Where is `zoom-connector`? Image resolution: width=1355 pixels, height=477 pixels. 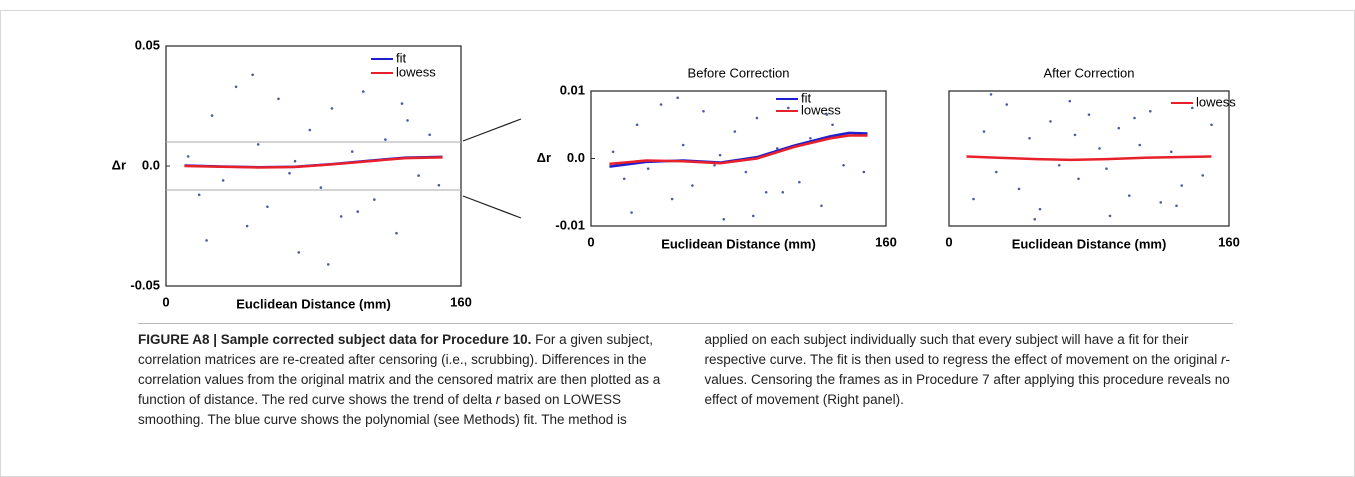 zoom-connector is located at coordinates (492, 207).